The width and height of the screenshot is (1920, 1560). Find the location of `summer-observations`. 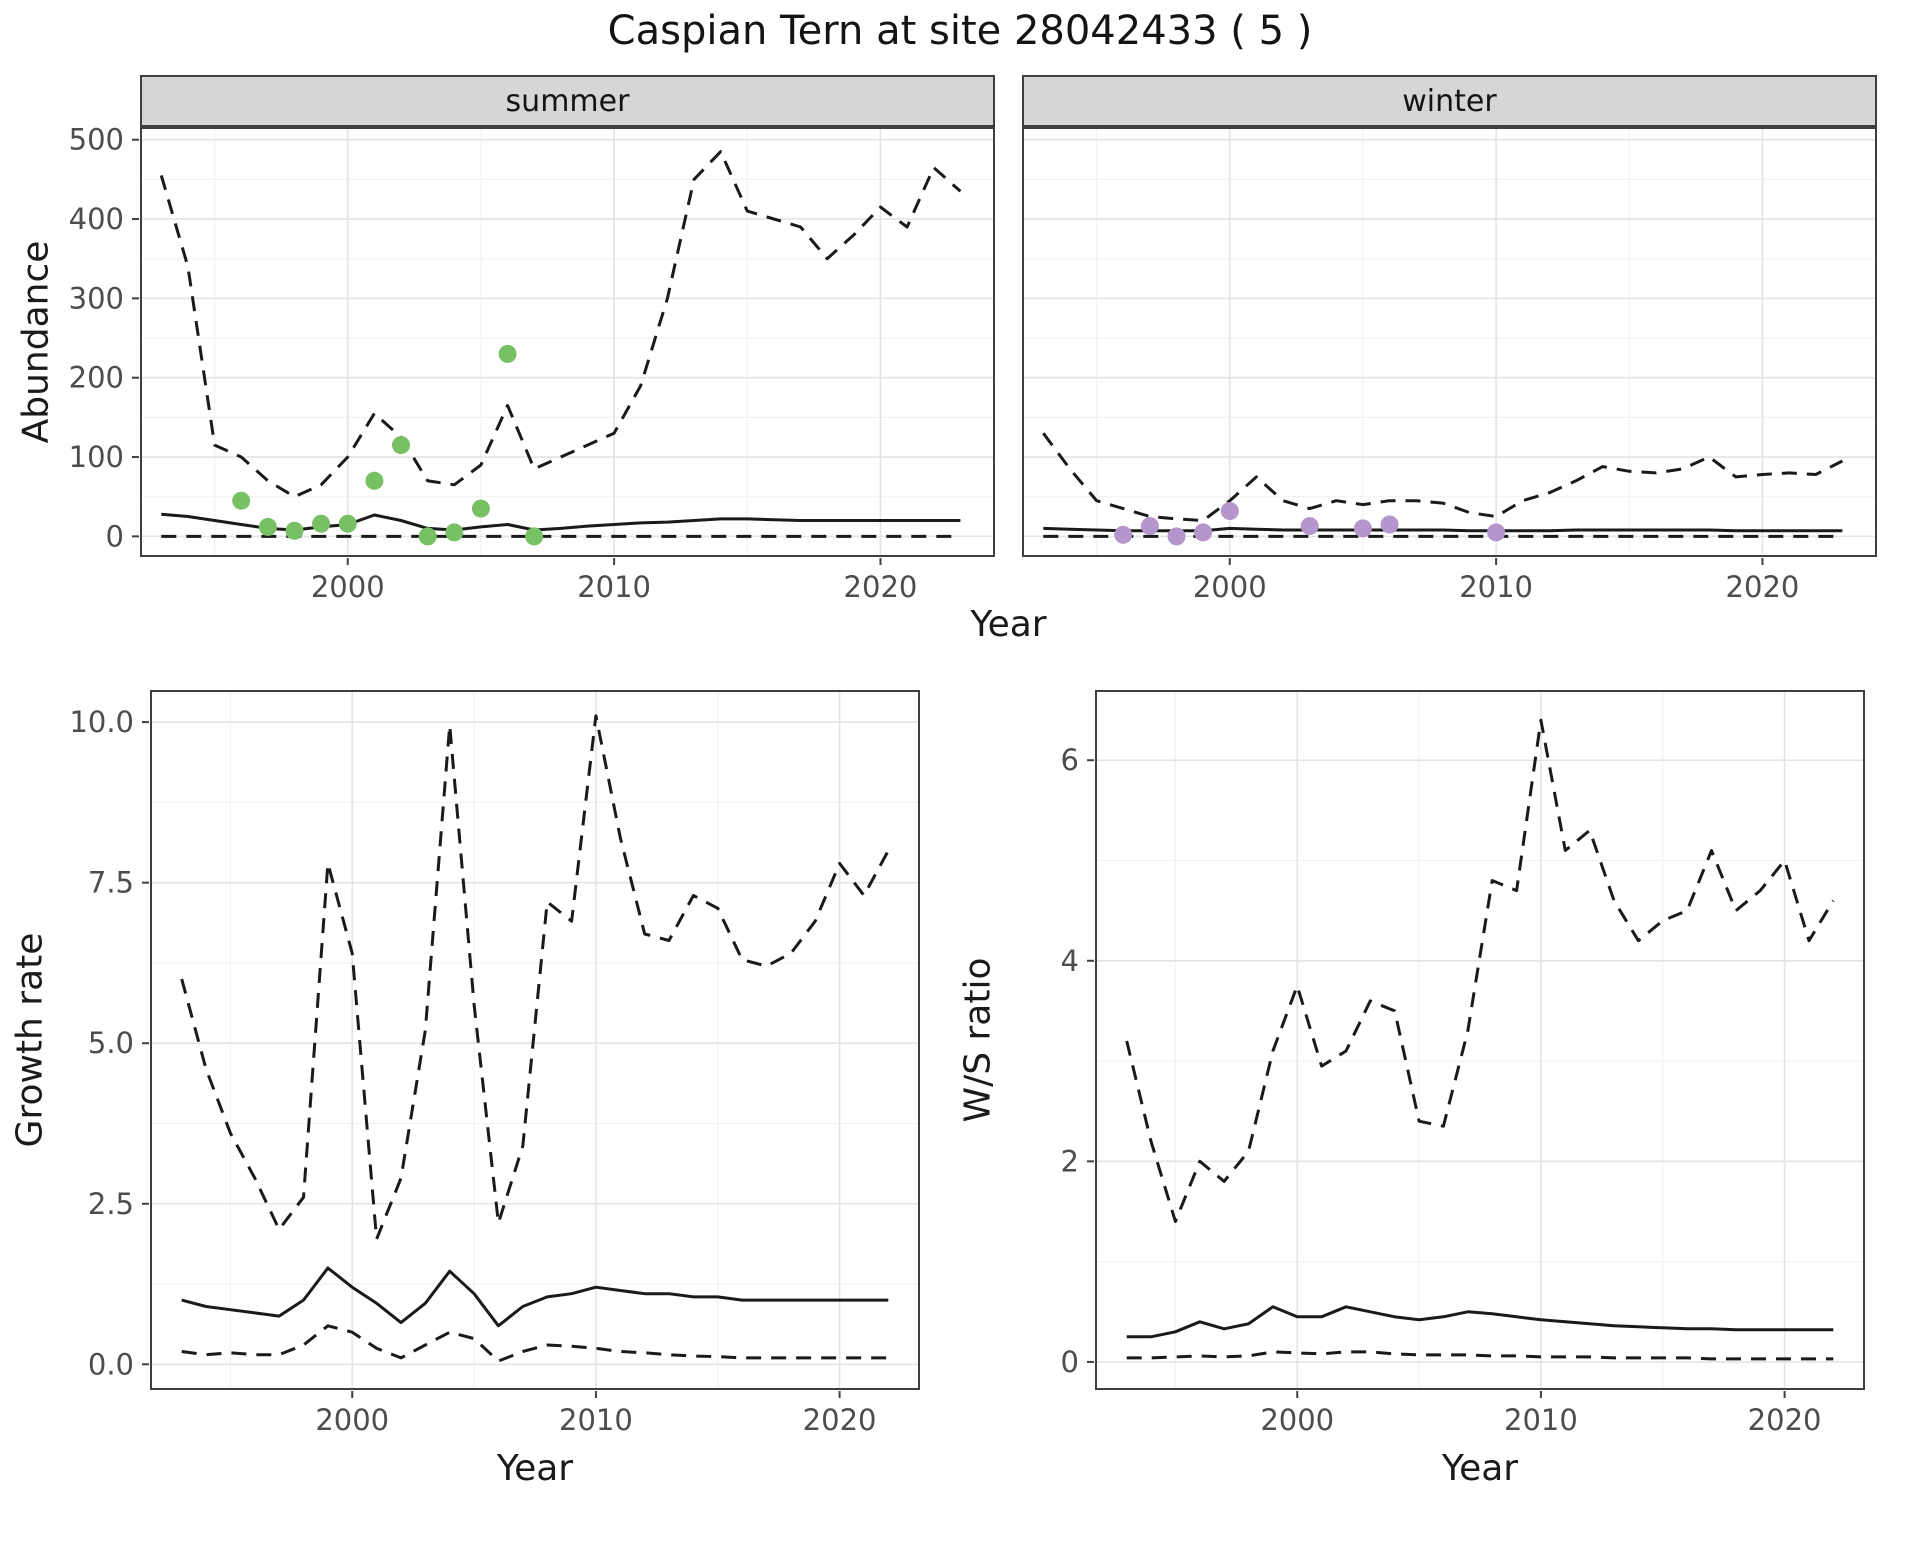

summer-observations is located at coordinates (388, 445).